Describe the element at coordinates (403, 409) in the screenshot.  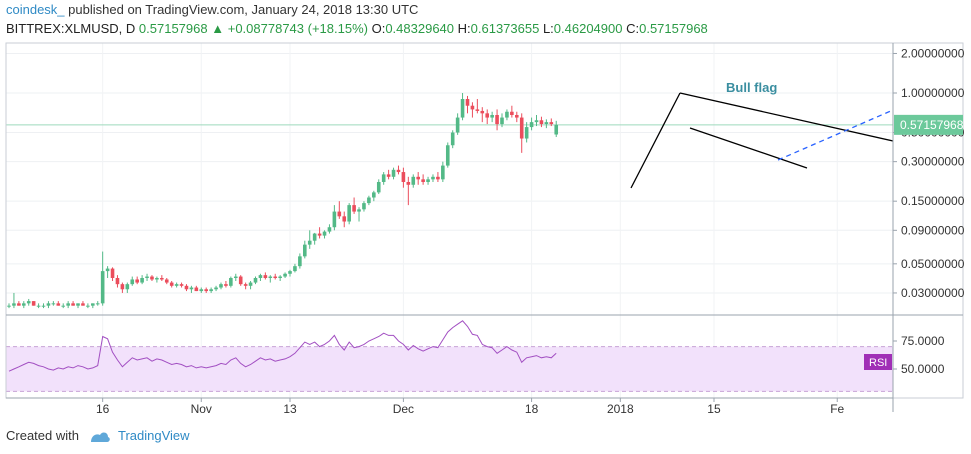
I see `time-tick-label: Dec` at that location.